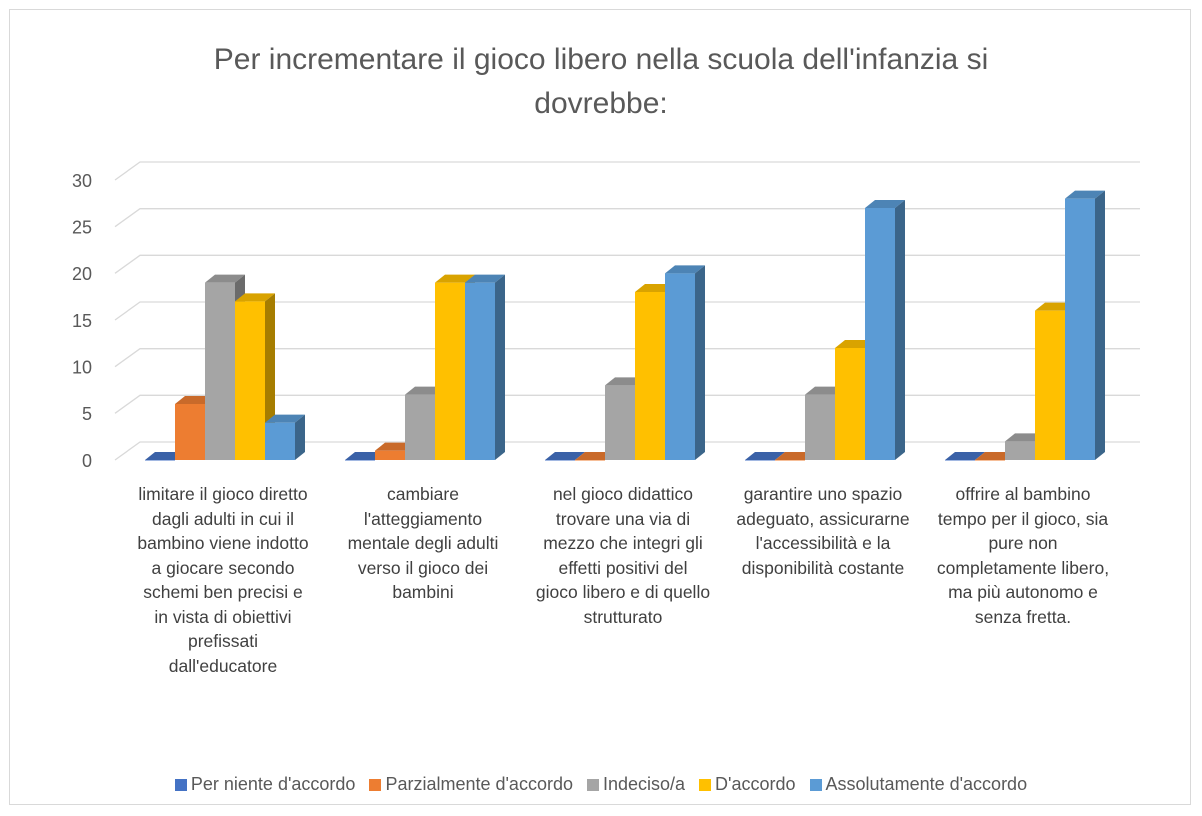  I want to click on legend-label: Per niente d'accordo, so click(273, 784).